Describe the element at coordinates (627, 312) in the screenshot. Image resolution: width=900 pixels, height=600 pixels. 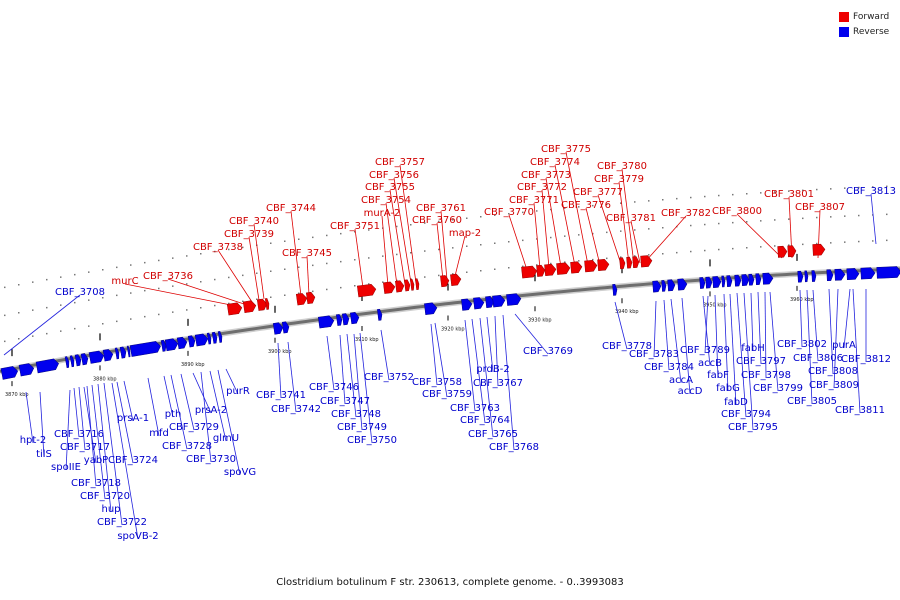
I see `axis-tick-label: 3940 kbp` at that location.